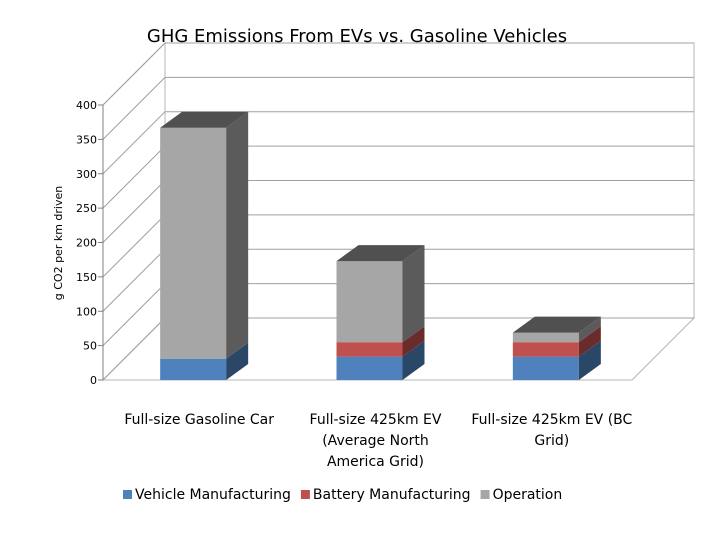 Image resolution: width=720 pixels, height=540 pixels. I want to click on y-axis-ticks: 0 50 100 150 200 250 300 350 400, so click(86, 243).